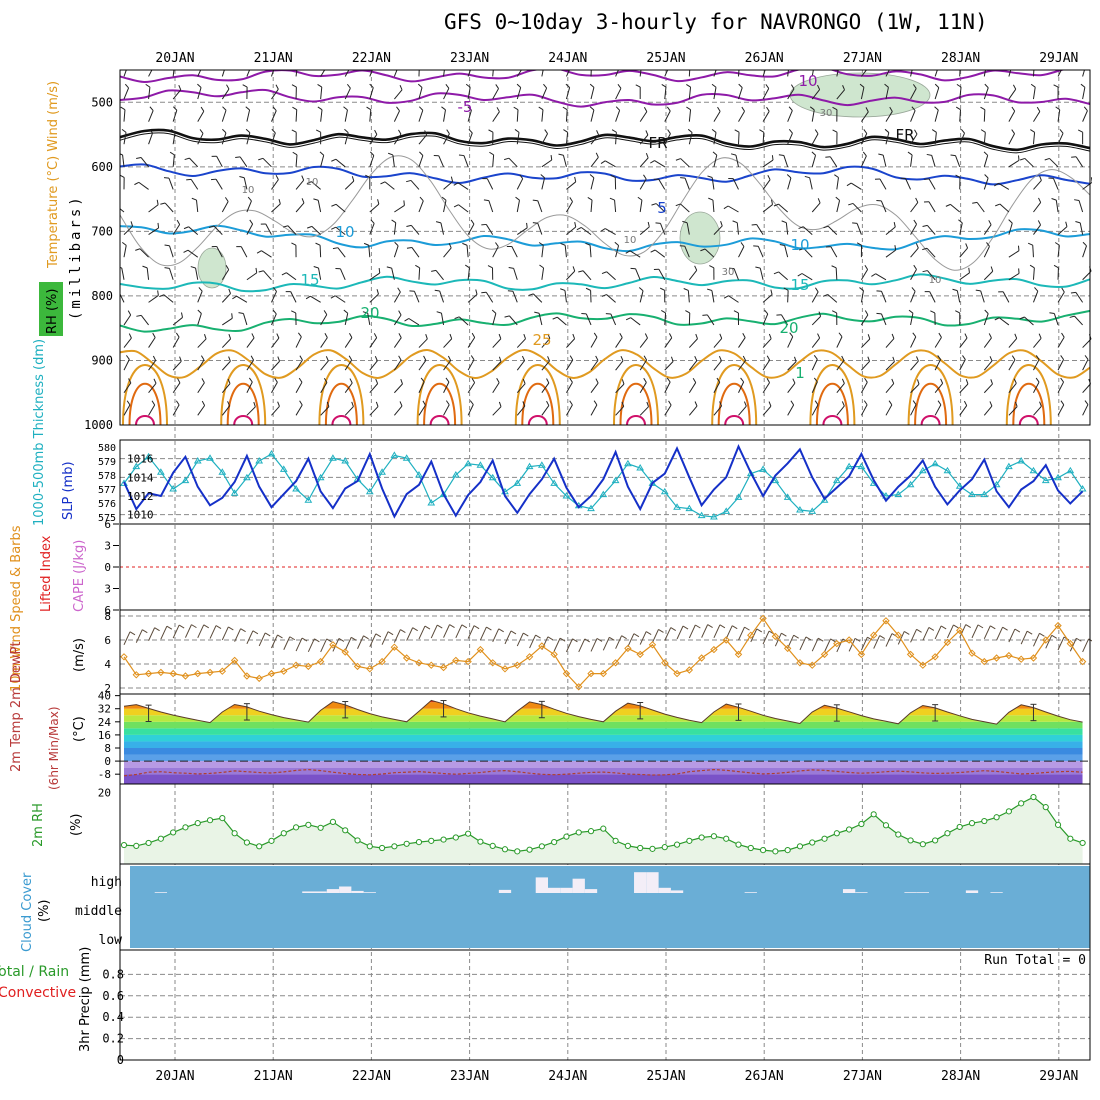 Image resolution: width=1100 pixels, height=1100 pixels. I want to click on cloud-tick-label: low, so click(111, 940).